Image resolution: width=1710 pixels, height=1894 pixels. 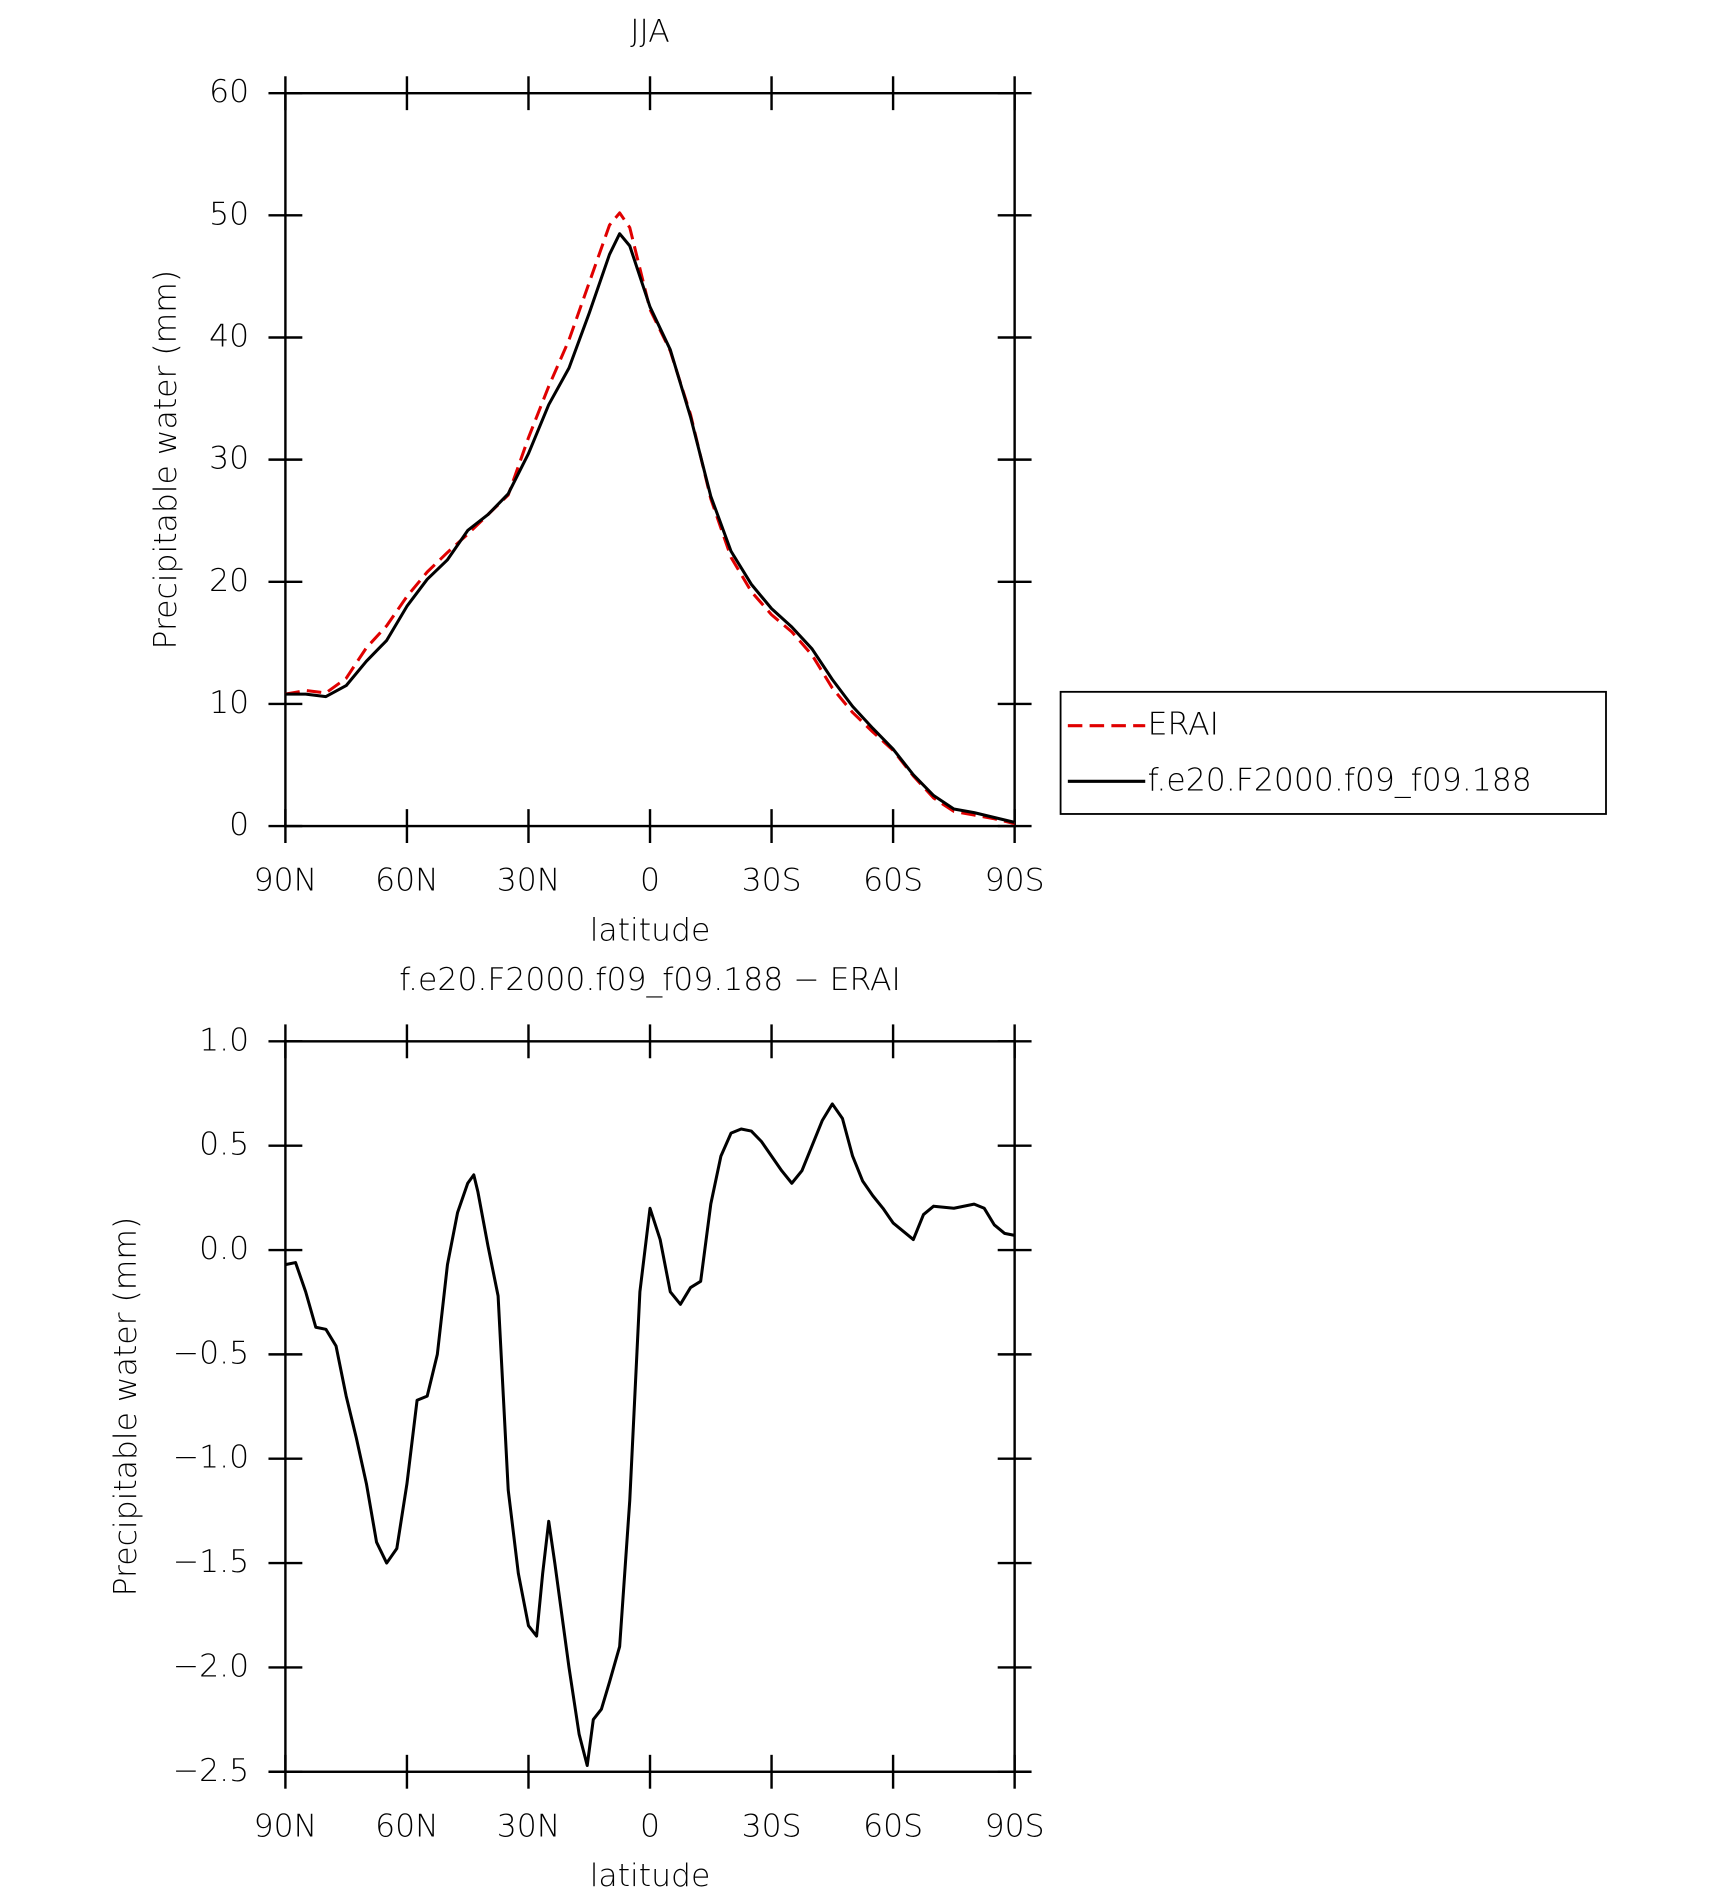 I want to click on chart-title: JJA, so click(x=650, y=32).